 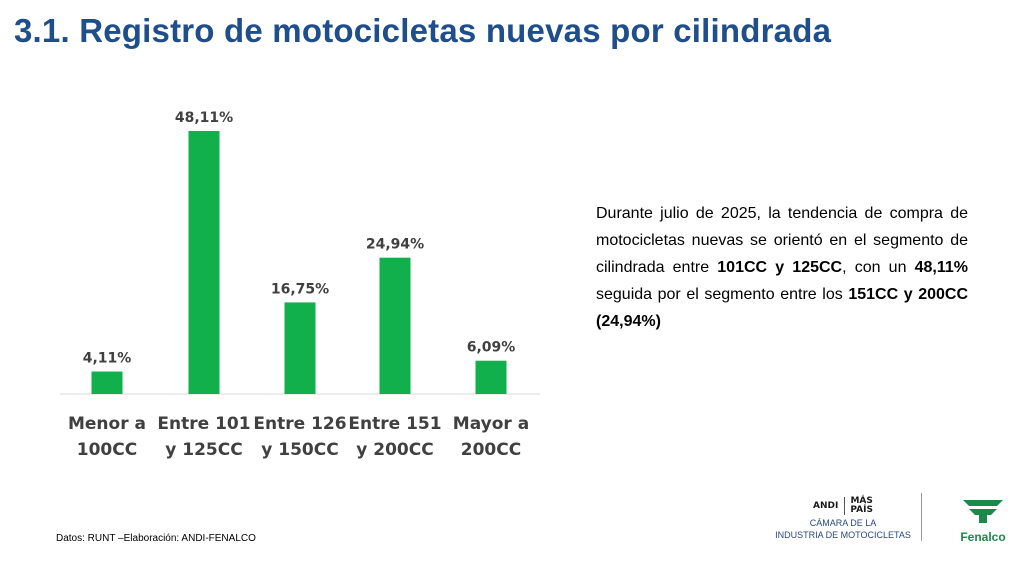 What do you see at coordinates (107, 359) in the screenshot?
I see `data-label: 4,11%` at bounding box center [107, 359].